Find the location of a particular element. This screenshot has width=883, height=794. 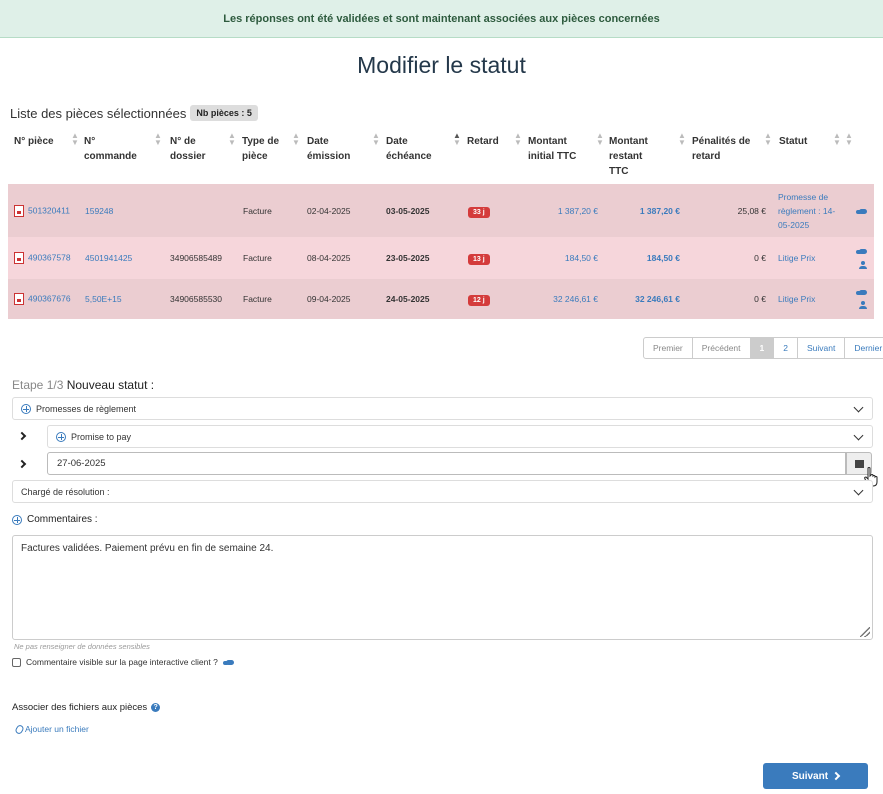

sensitive-data-hint: Ne pas renseigner de données sensibles is located at coordinates (82, 646).